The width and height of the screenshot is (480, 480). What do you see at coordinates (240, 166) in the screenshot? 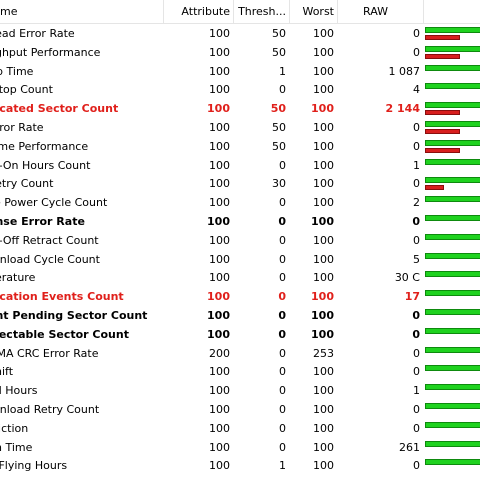
I see `table-row: er-On Hours Count 100 0 100 1` at bounding box center [240, 166].